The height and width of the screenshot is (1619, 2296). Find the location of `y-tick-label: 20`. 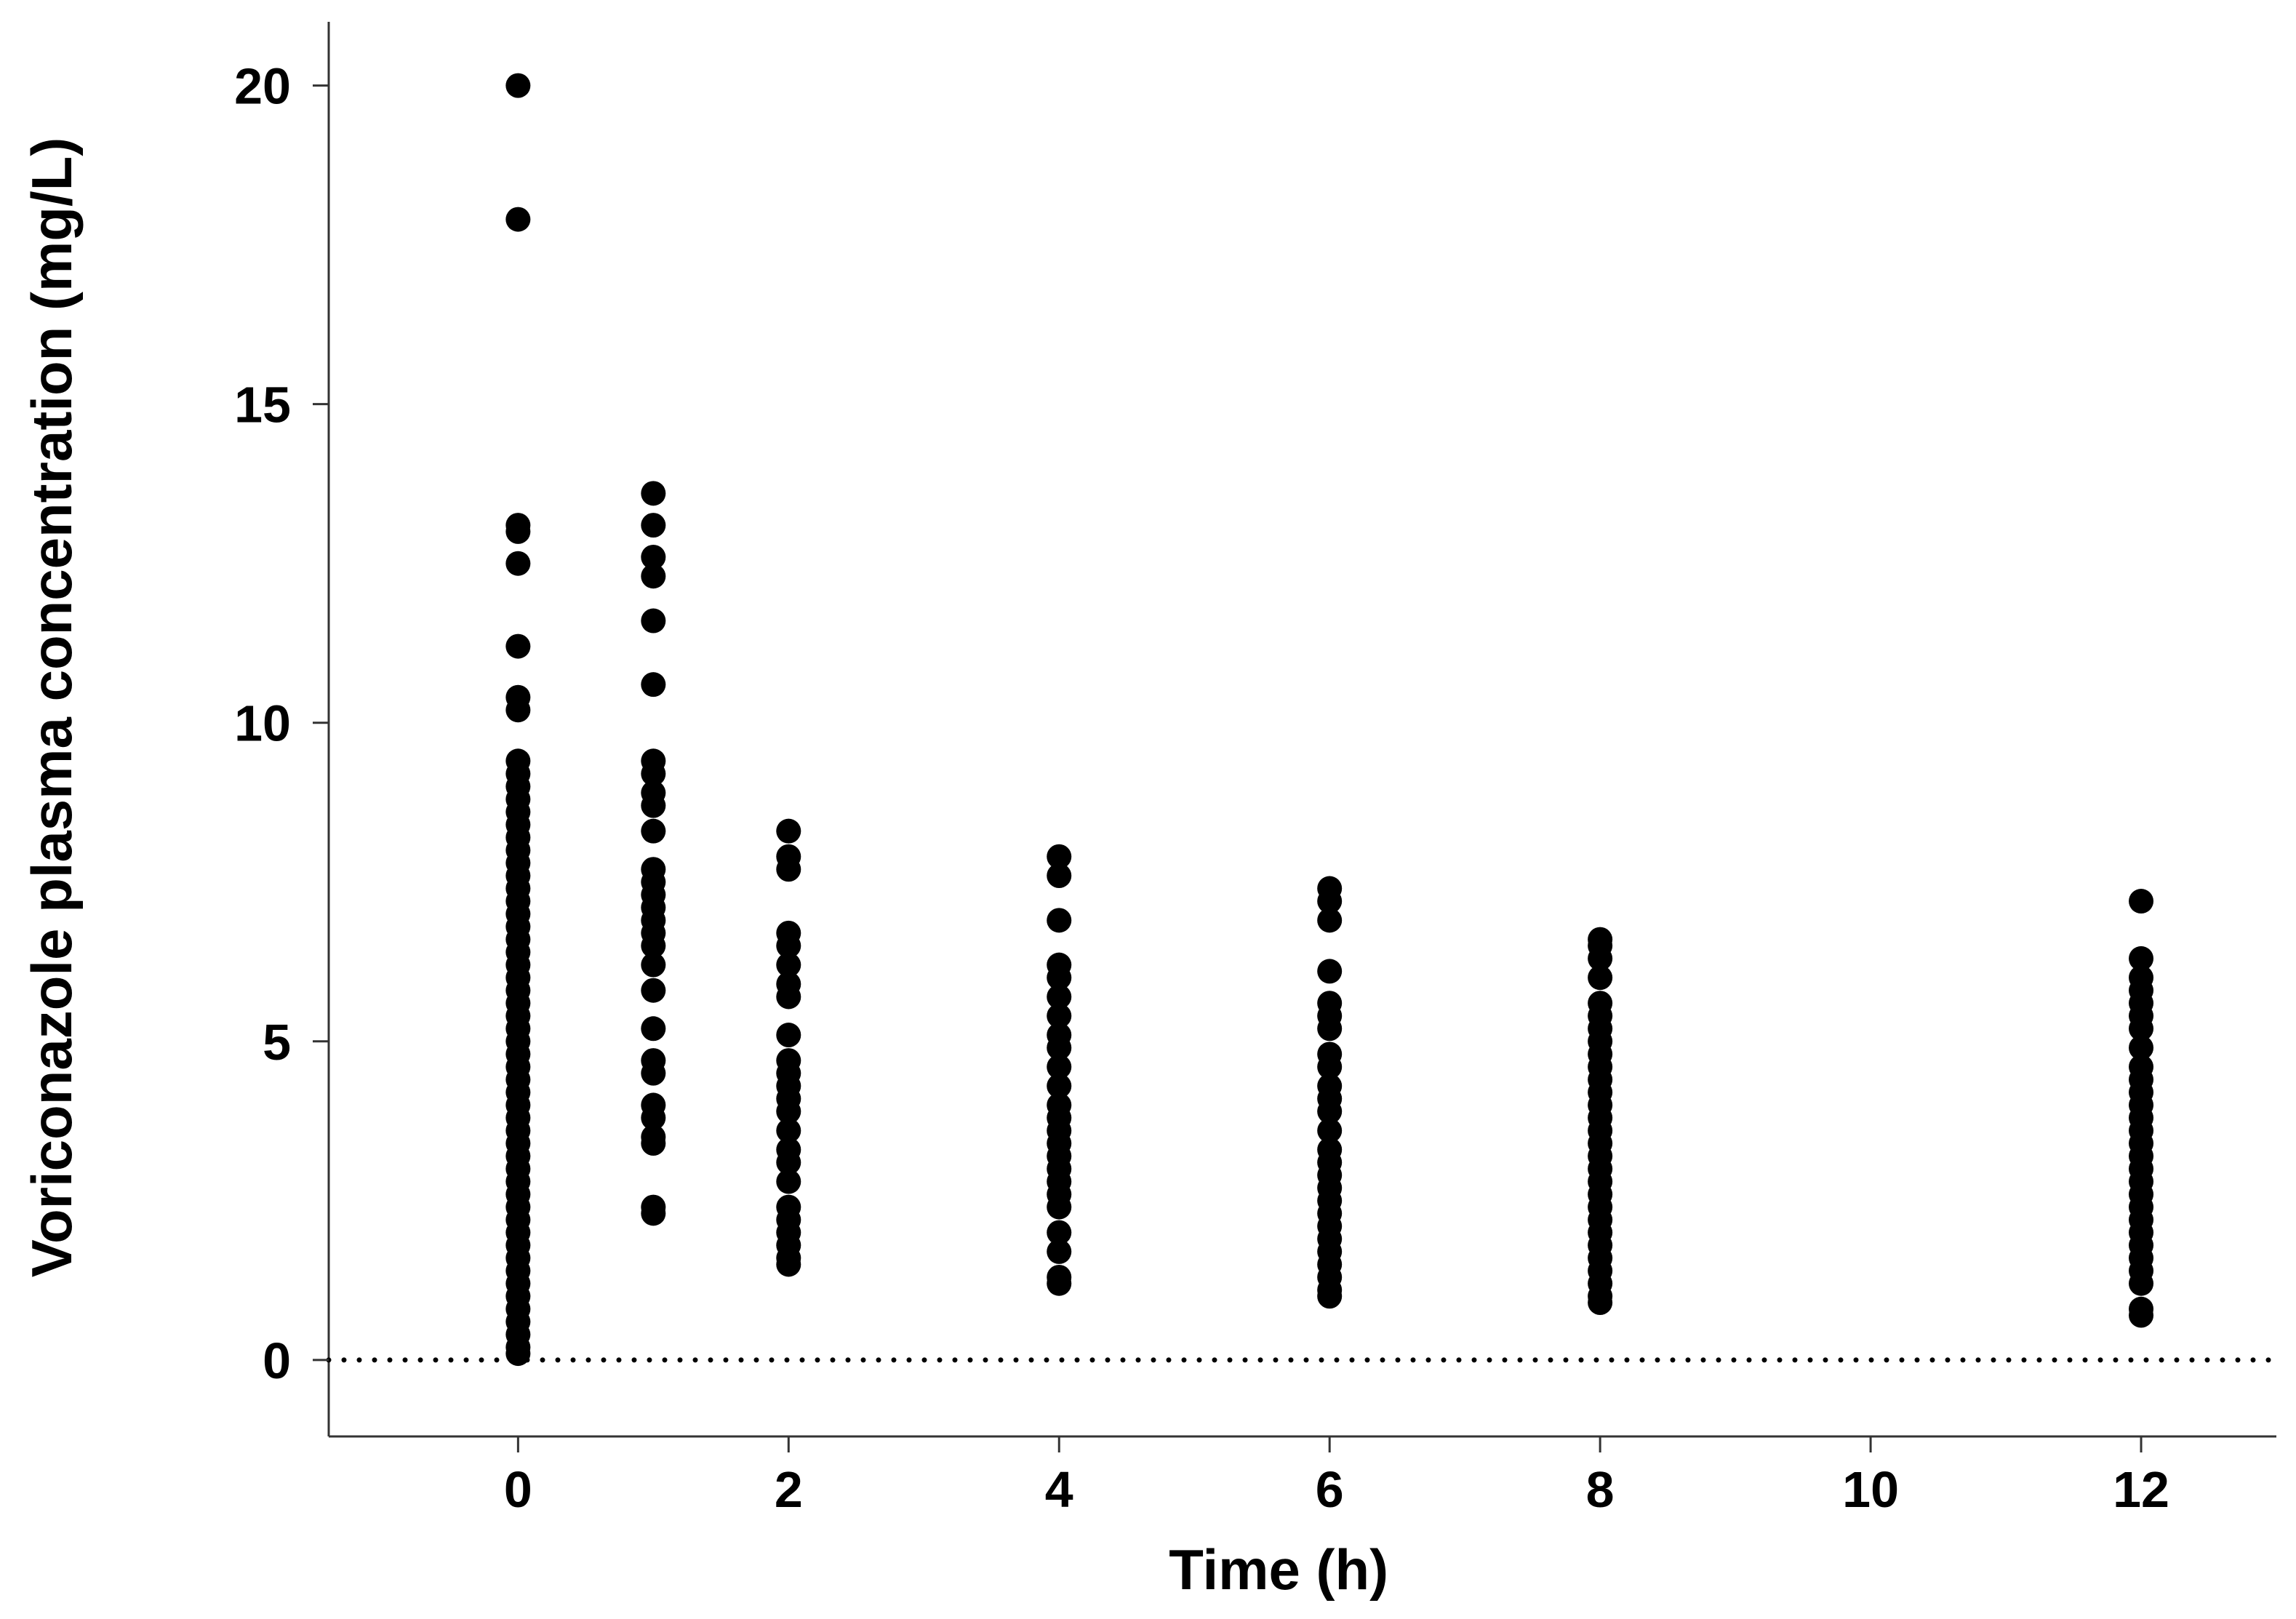

y-tick-label: 20 is located at coordinates (262, 86).